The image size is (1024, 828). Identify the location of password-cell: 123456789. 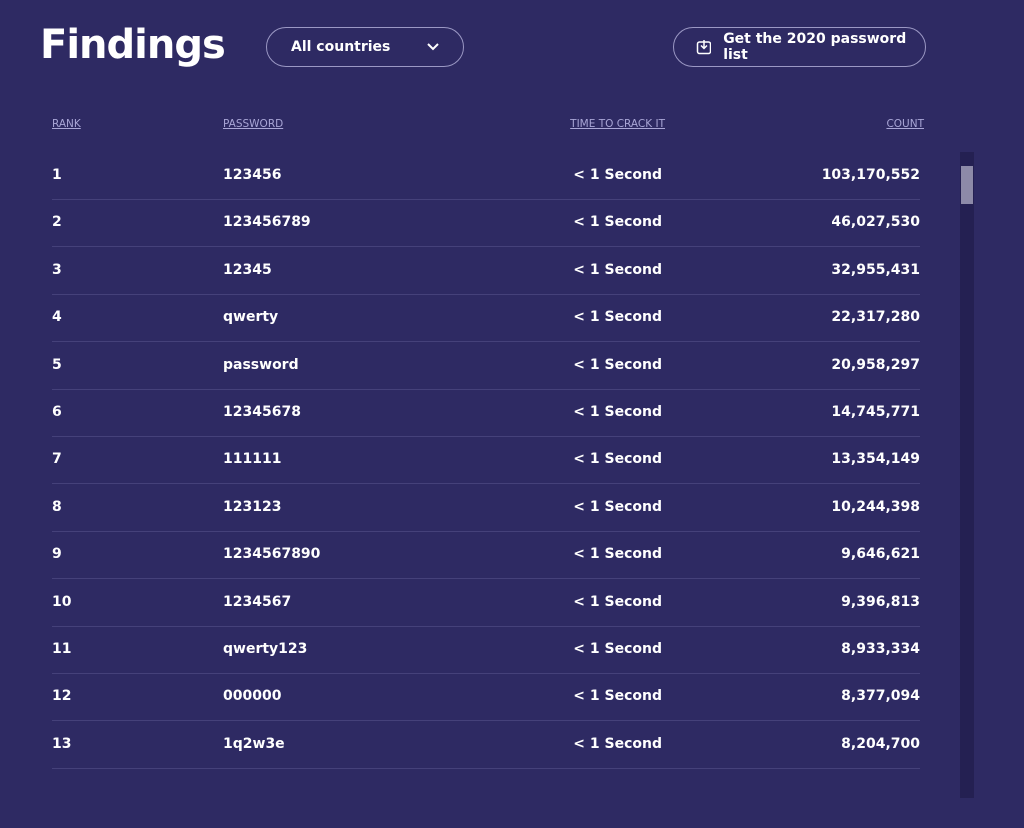
(267, 222).